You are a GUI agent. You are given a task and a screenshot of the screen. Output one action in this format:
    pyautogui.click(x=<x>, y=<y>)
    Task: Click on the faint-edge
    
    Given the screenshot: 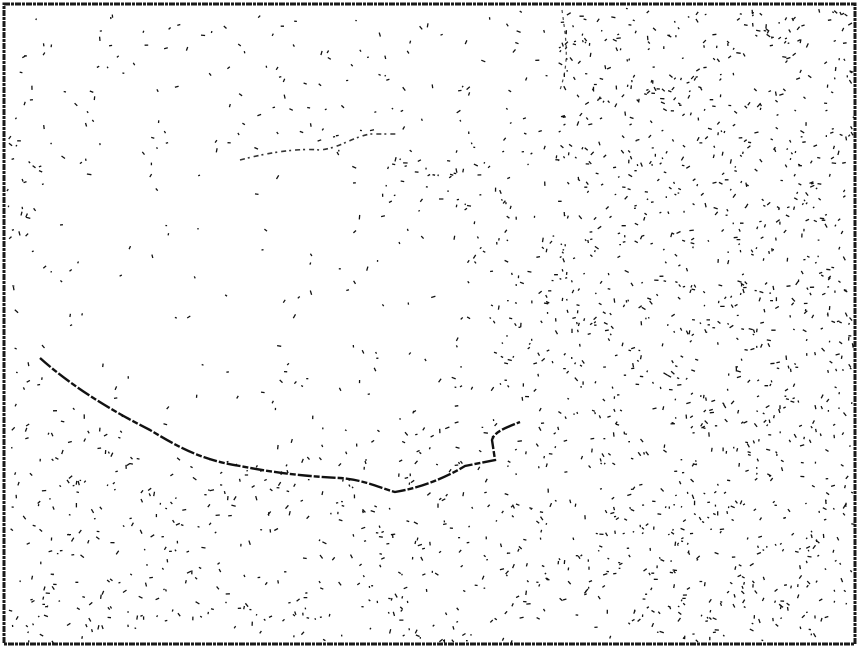 What is the action you would take?
    pyautogui.click(x=563, y=50)
    